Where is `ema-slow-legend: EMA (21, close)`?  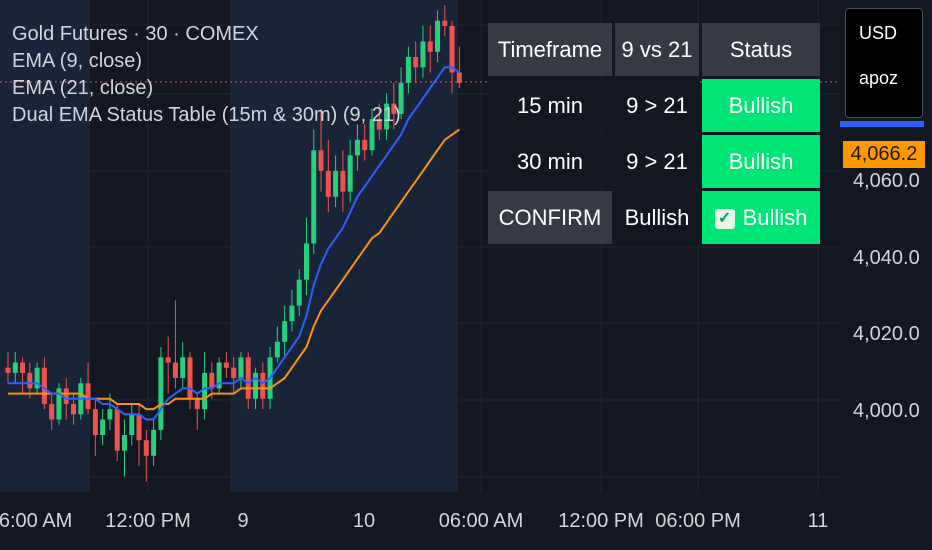 ema-slow-legend: EMA (21, close) is located at coordinates (83, 88).